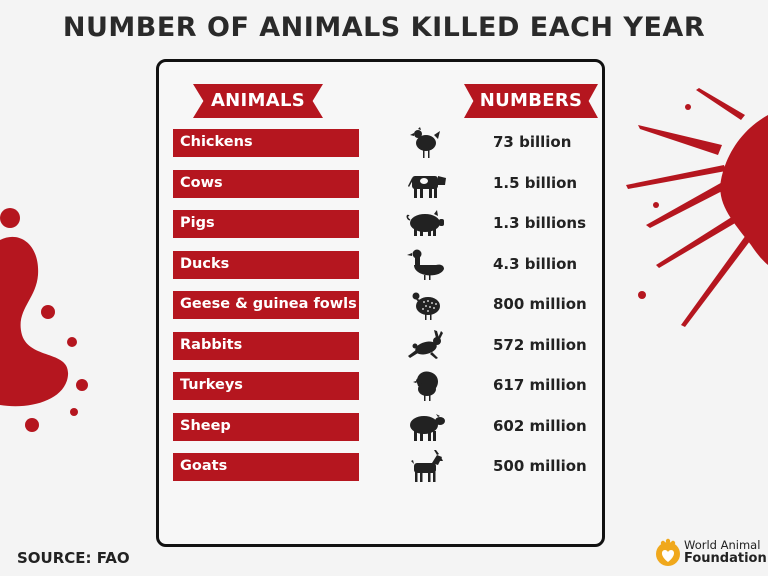 The width and height of the screenshot is (768, 576). I want to click on animal-label: Goats, so click(266, 467).